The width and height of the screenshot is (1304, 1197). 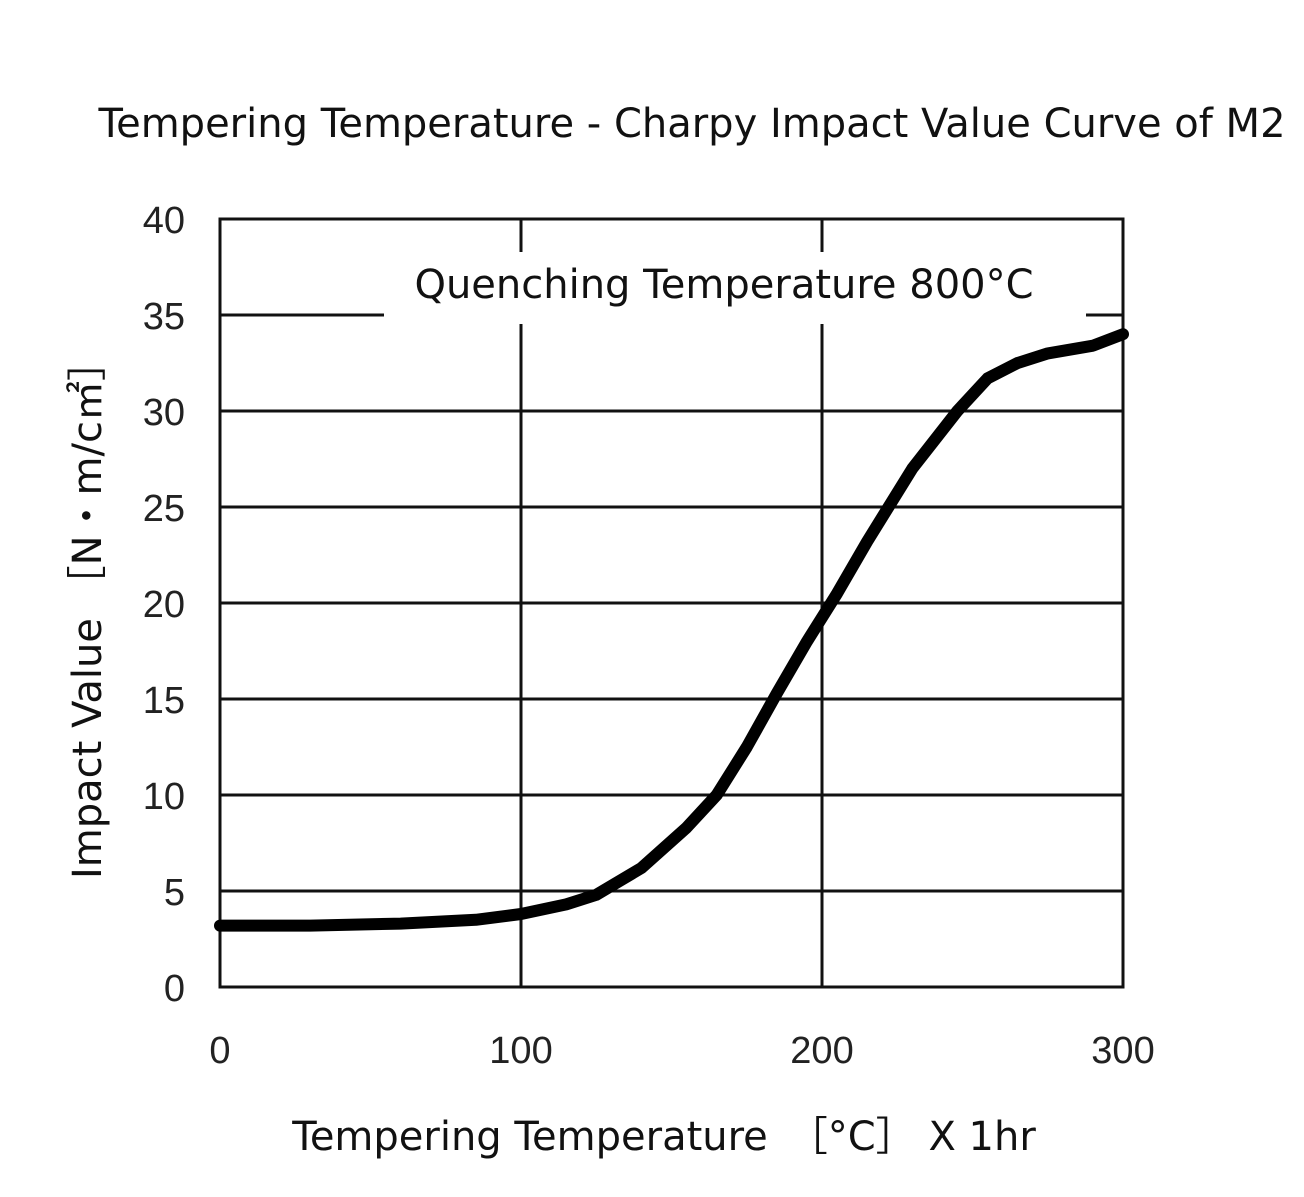 I want to click on y-tick-label: 15, so click(x=164, y=701).